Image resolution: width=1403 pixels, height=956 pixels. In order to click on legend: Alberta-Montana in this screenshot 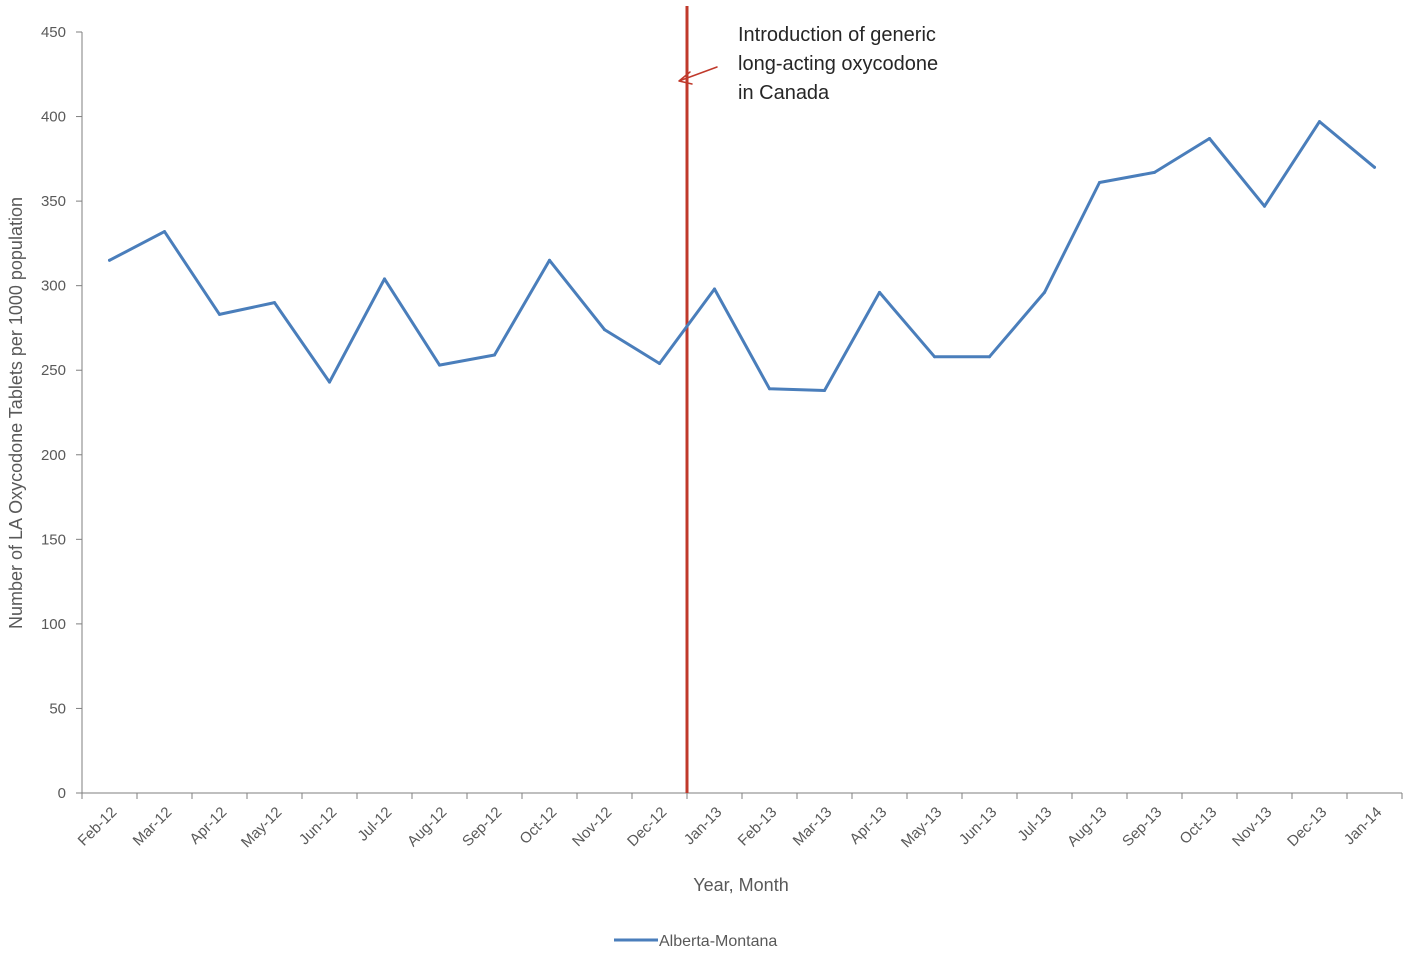, I will do `click(695, 941)`.